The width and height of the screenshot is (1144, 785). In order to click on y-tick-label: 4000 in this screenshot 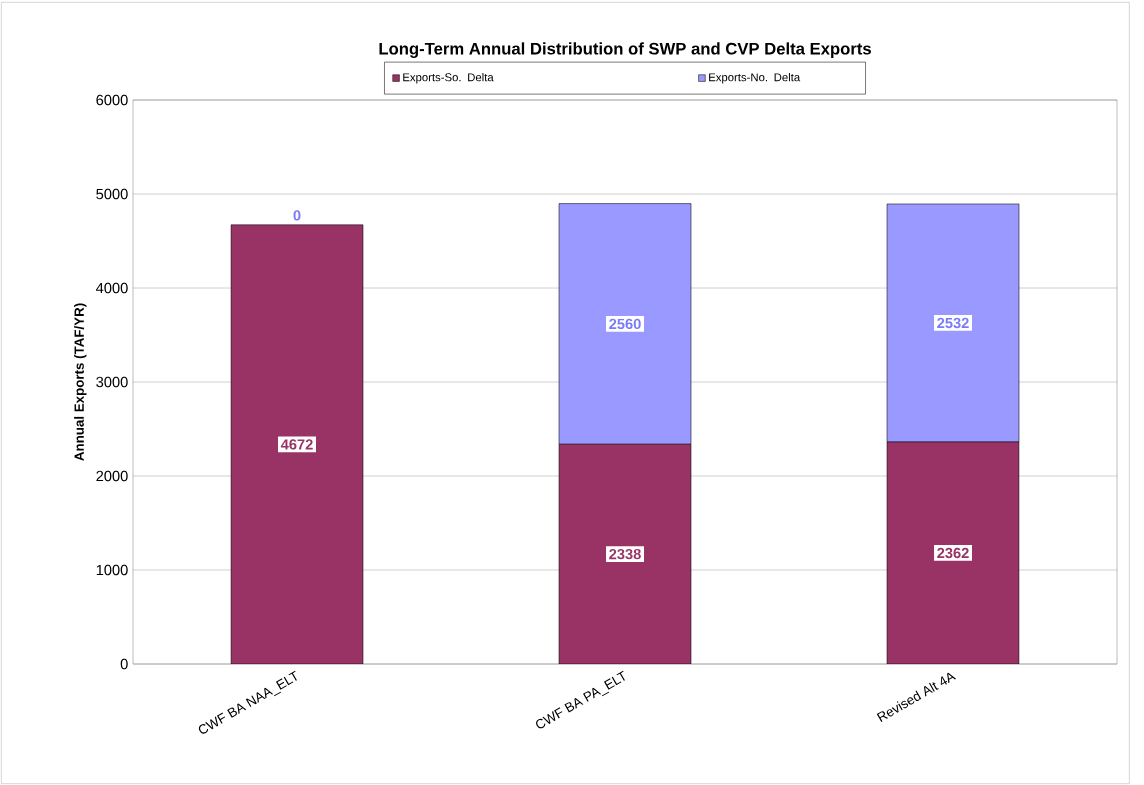, I will do `click(112, 288)`.